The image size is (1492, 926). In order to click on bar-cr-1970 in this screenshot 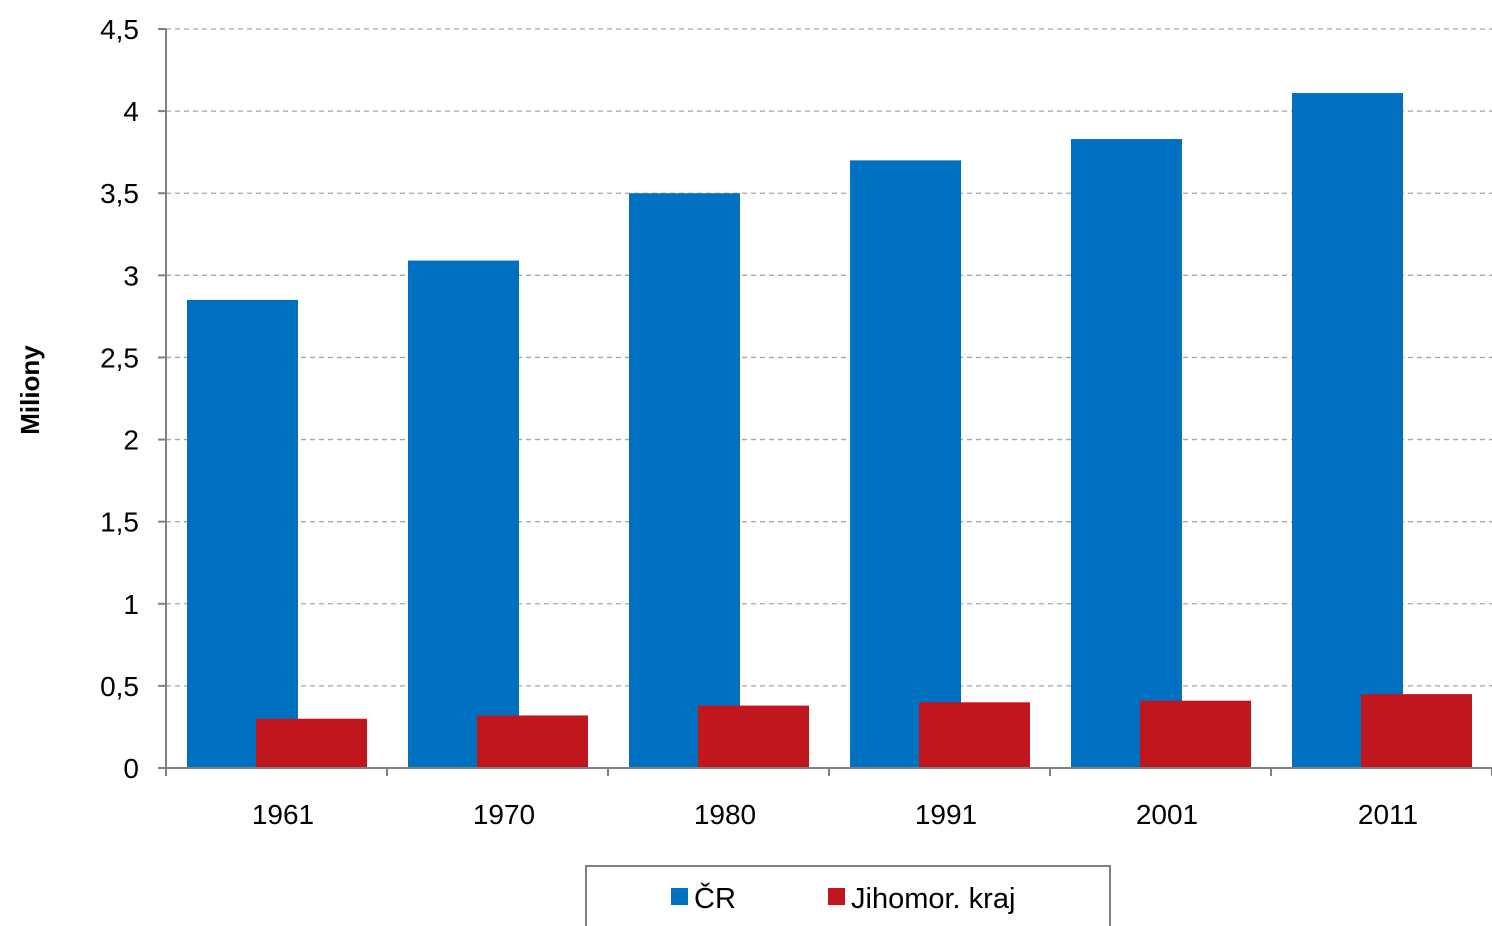, I will do `click(463, 514)`.